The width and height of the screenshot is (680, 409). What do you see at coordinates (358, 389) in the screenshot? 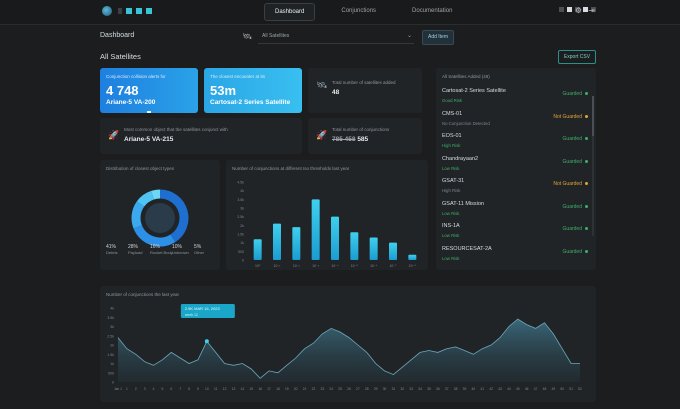
I see `x-tick-label: 27` at bounding box center [358, 389].